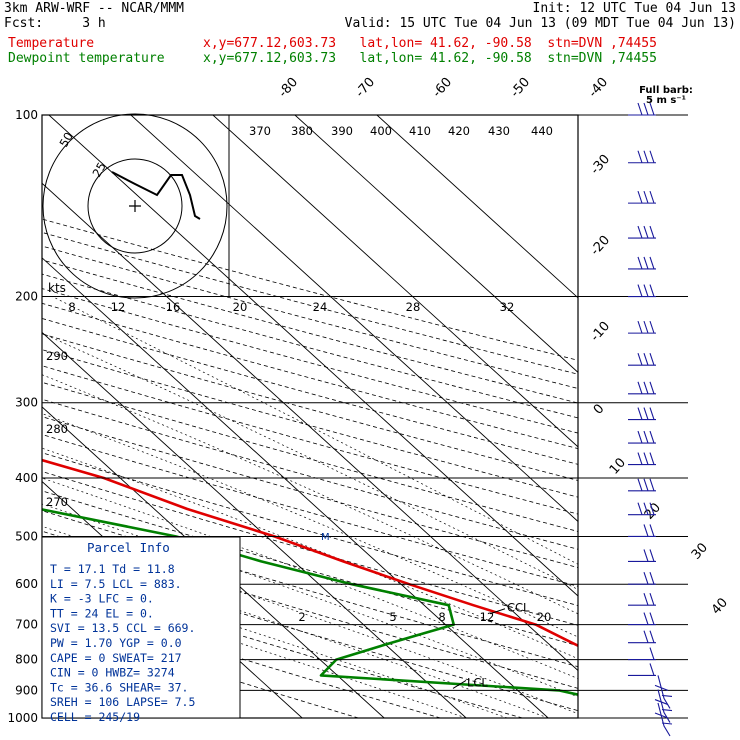 Image resolution: width=740 pixels, height=740 pixels. I want to click on hodograph-ring-label: 32, so click(507, 307).